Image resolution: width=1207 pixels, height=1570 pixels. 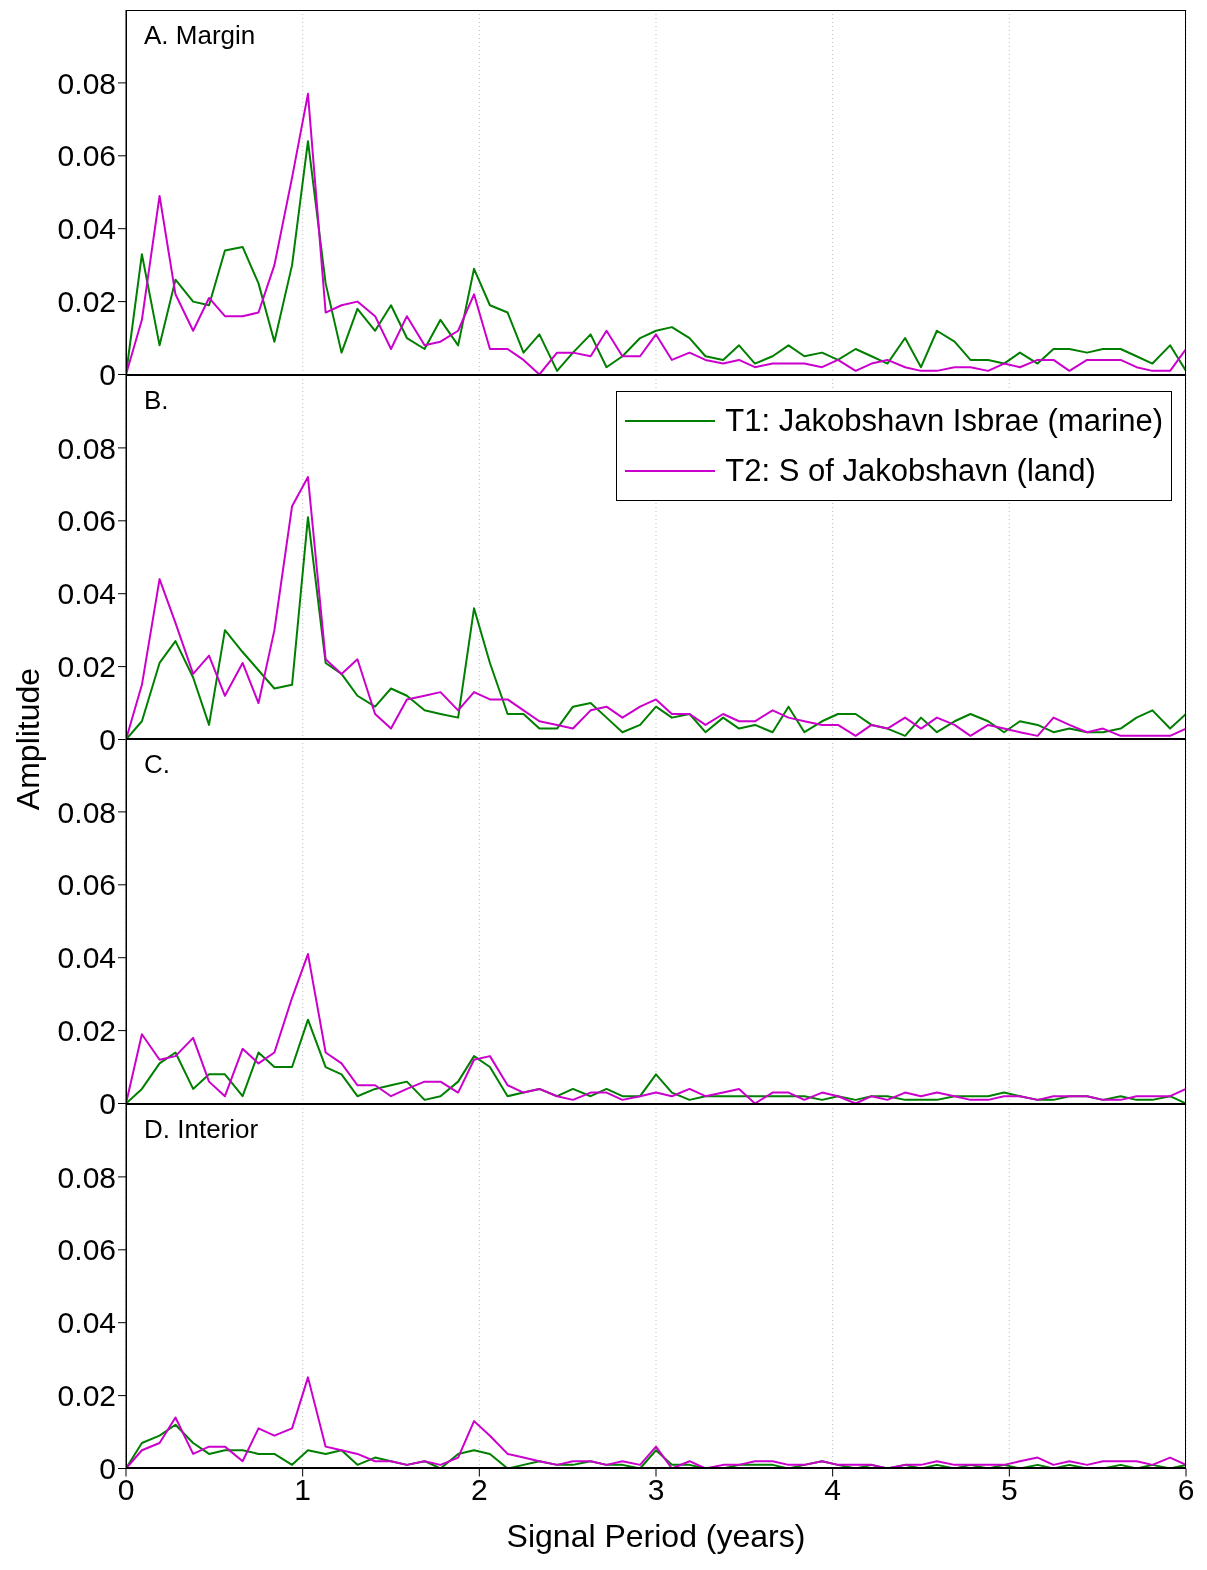 What do you see at coordinates (200, 35) in the screenshot?
I see `chart-title: A. Margin` at bounding box center [200, 35].